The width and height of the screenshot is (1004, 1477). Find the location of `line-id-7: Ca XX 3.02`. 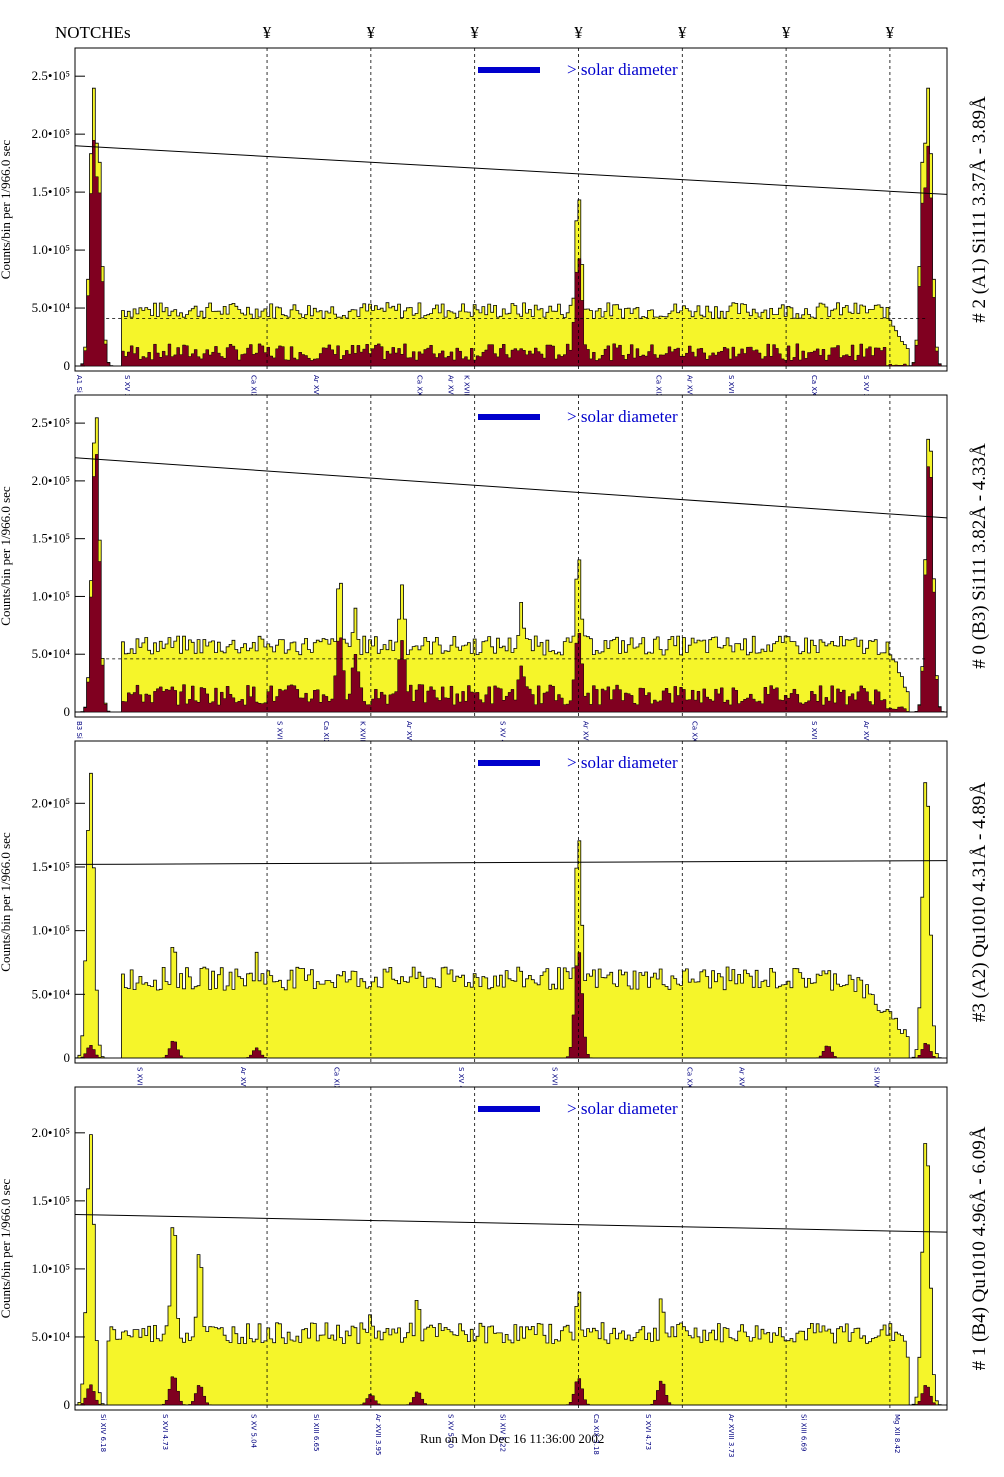

line-id-7: Ca XX 3.02 is located at coordinates (695, 740).